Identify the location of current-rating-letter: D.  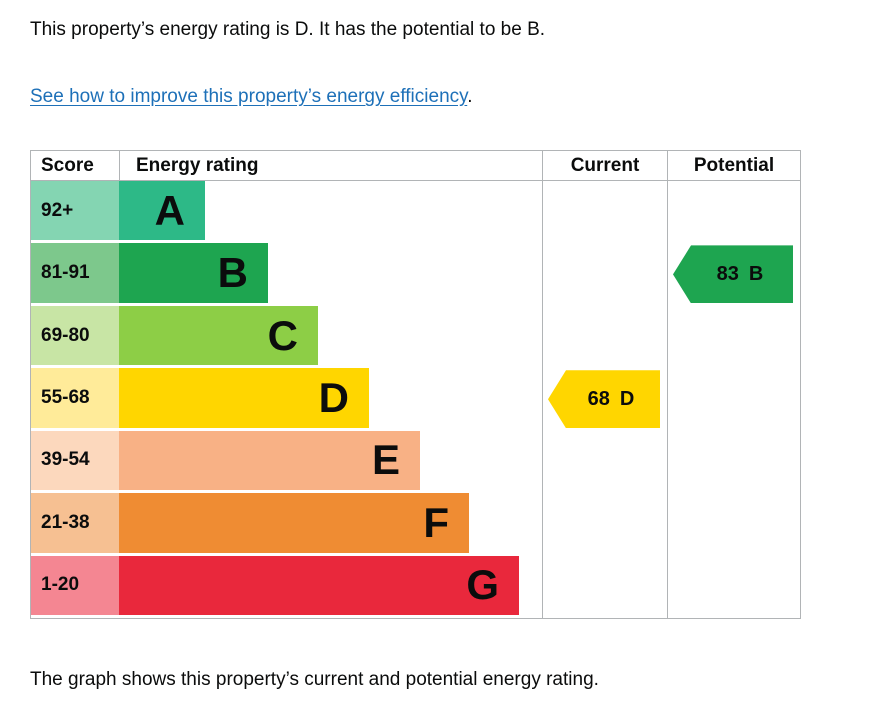
(627, 398).